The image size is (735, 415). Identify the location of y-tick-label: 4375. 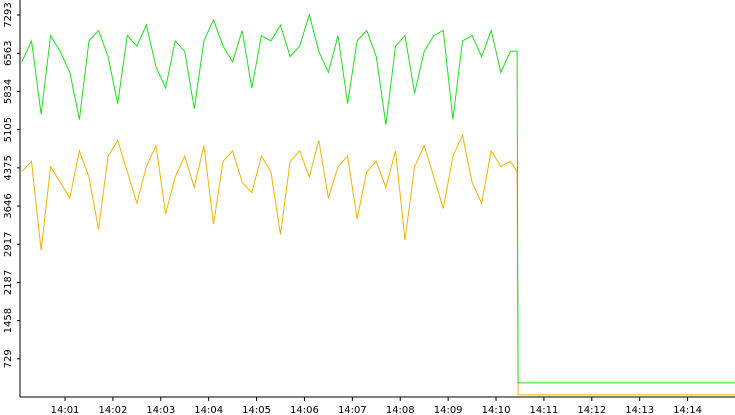
(8, 167).